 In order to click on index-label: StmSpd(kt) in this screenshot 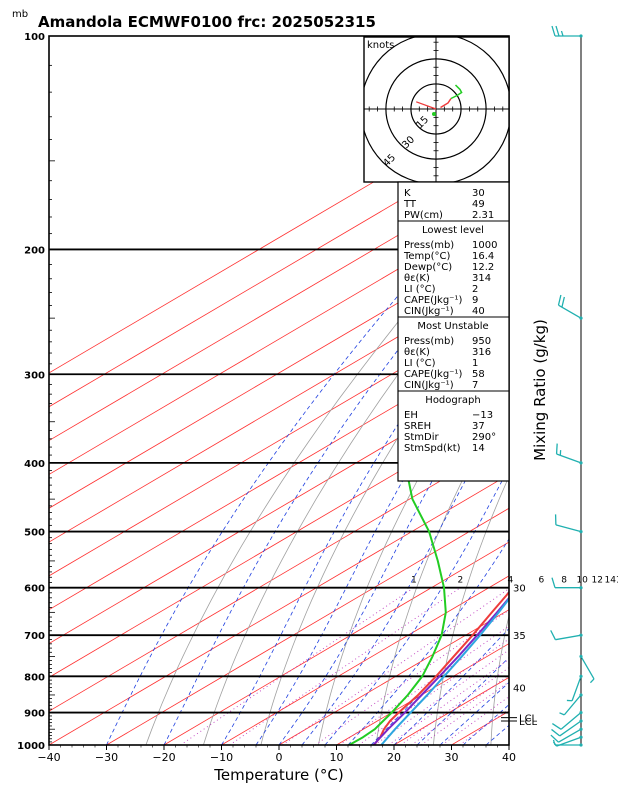, I will do `click(432, 448)`.